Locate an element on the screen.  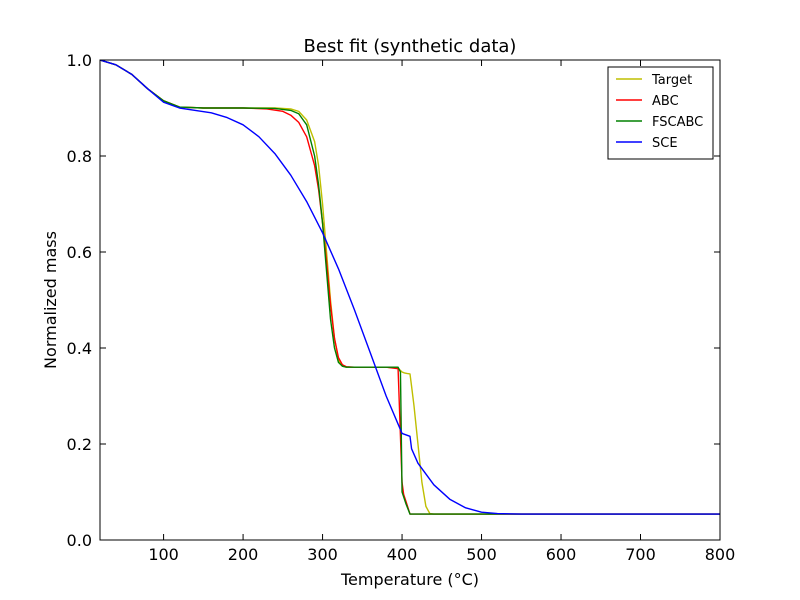
legend-box is located at coordinates (660, 113).